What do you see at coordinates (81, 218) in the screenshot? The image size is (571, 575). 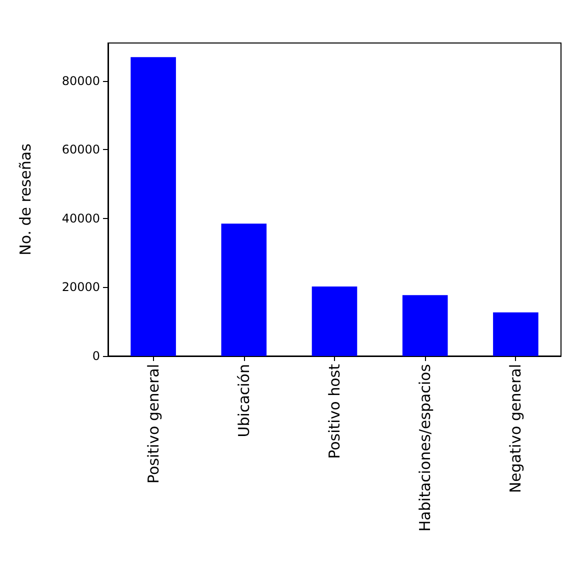 I see `y-tick-label: 40000` at bounding box center [81, 218].